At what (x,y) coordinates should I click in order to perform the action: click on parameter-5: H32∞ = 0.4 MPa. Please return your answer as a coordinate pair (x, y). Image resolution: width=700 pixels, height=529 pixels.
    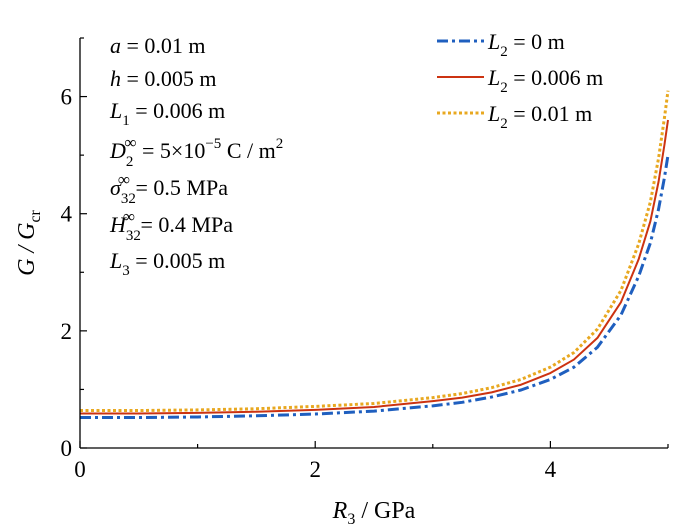
    Looking at the image, I should click on (171, 225).